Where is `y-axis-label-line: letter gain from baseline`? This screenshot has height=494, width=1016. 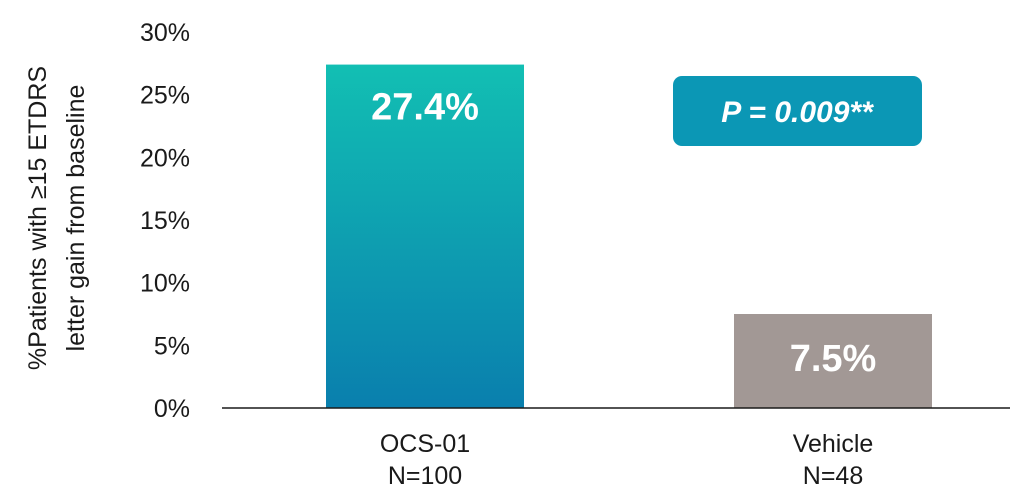 y-axis-label-line: letter gain from baseline is located at coordinates (76, 218).